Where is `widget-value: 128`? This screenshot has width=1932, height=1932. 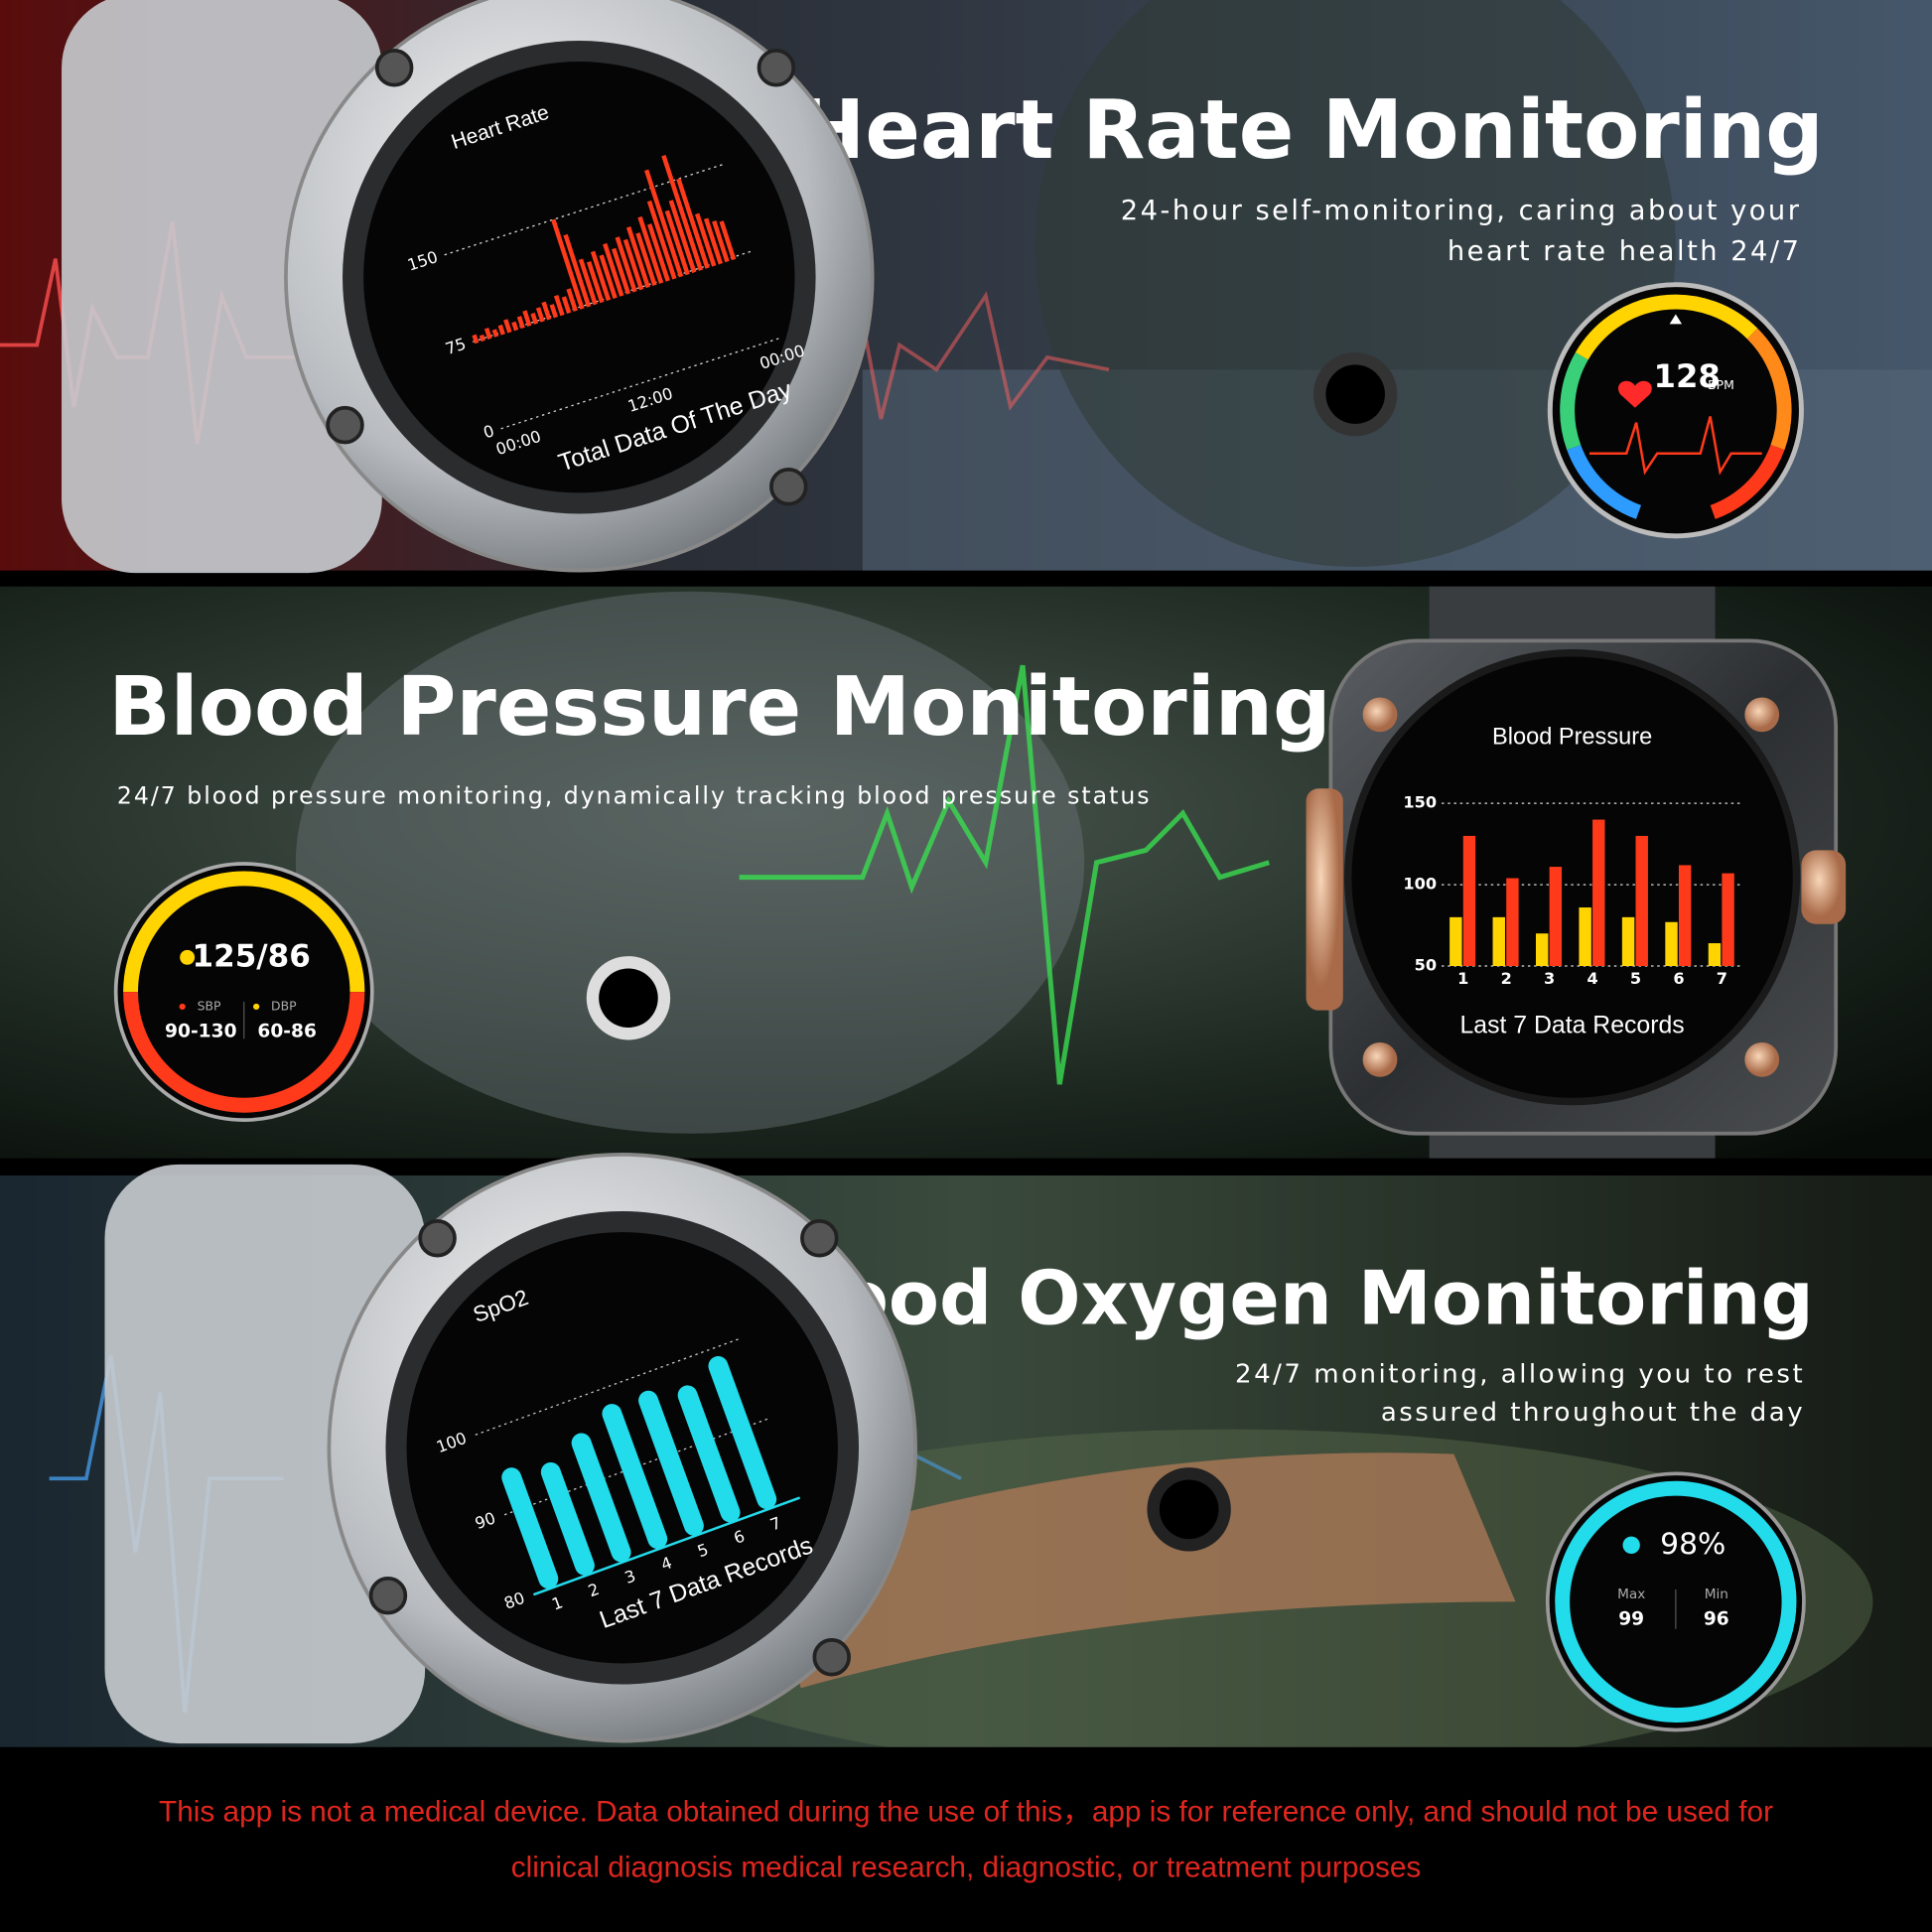
widget-value: 128 is located at coordinates (1687, 376).